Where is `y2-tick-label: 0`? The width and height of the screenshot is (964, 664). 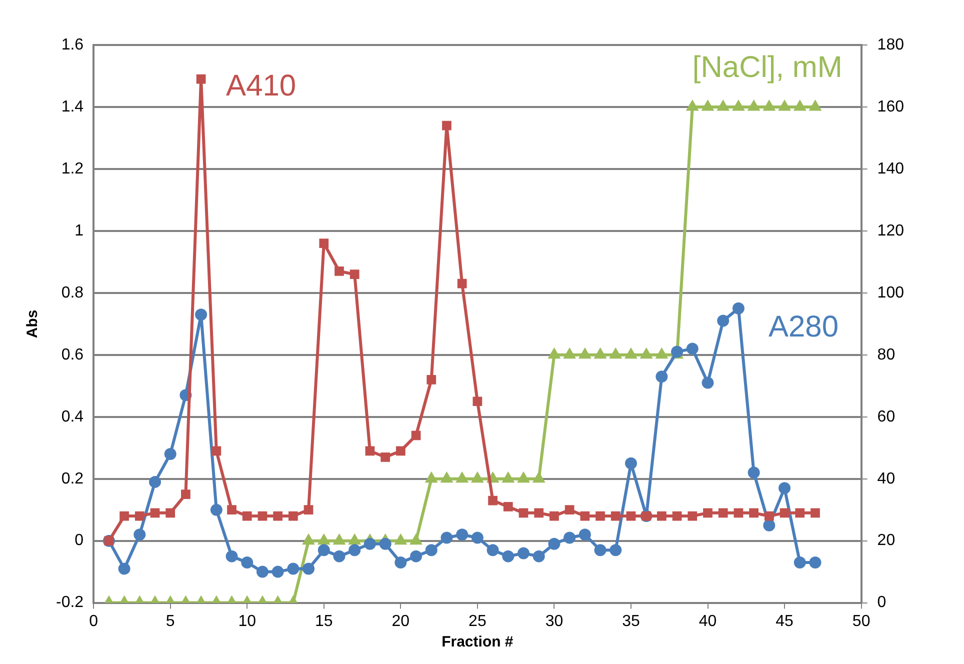 y2-tick-label: 0 is located at coordinates (881, 603).